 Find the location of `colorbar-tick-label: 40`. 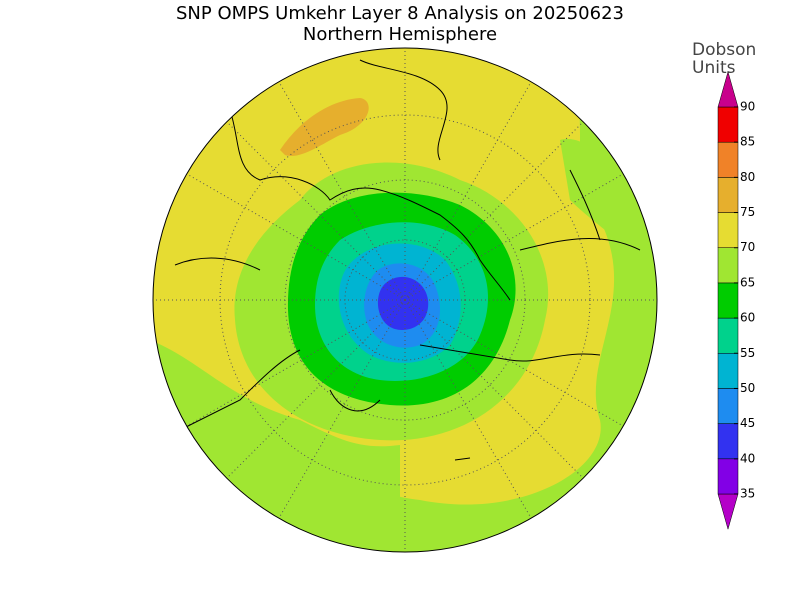

colorbar-tick-label: 40 is located at coordinates (747, 458).